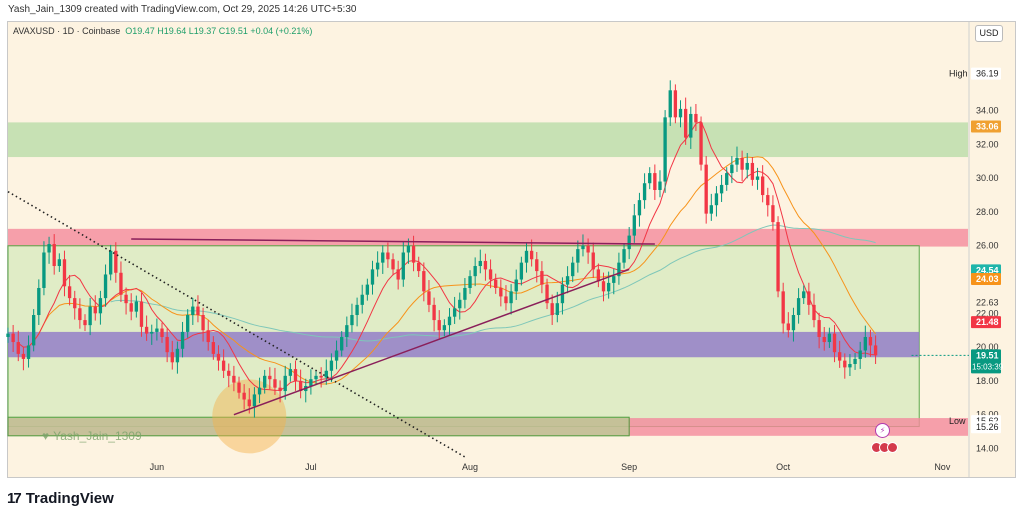 Image resolution: width=1024 pixels, height=521 pixels. I want to click on event-icons: ⚡, so click(884, 438).